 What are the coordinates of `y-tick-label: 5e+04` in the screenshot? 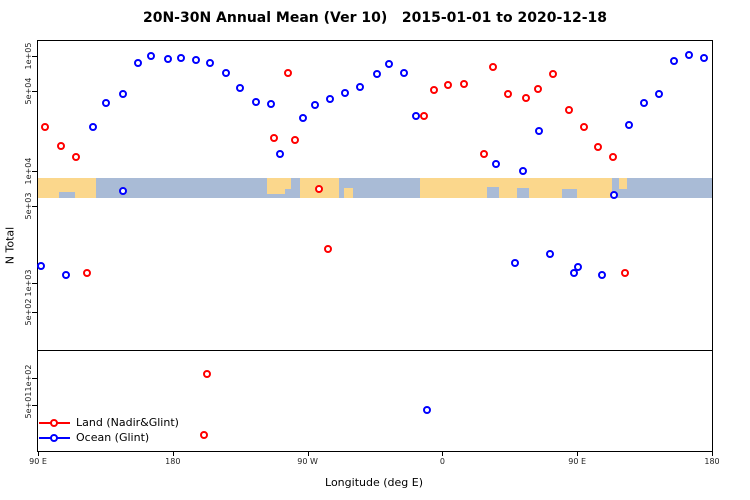 It's located at (28, 91).